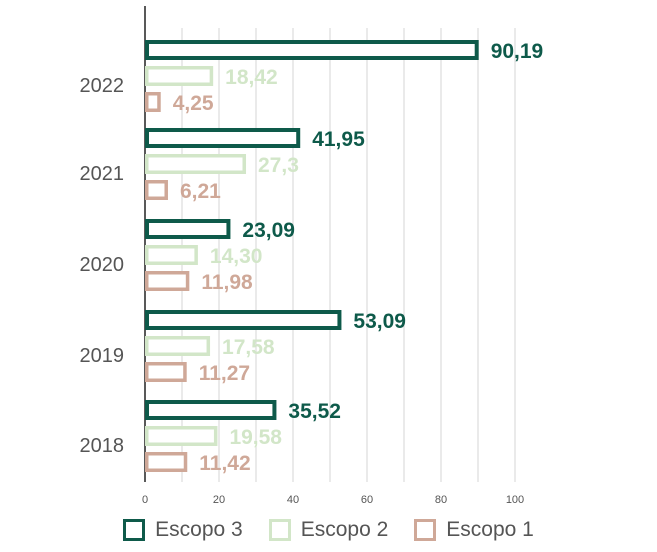 The image size is (657, 552). I want to click on legend-item: Escopo 3, so click(183, 530).